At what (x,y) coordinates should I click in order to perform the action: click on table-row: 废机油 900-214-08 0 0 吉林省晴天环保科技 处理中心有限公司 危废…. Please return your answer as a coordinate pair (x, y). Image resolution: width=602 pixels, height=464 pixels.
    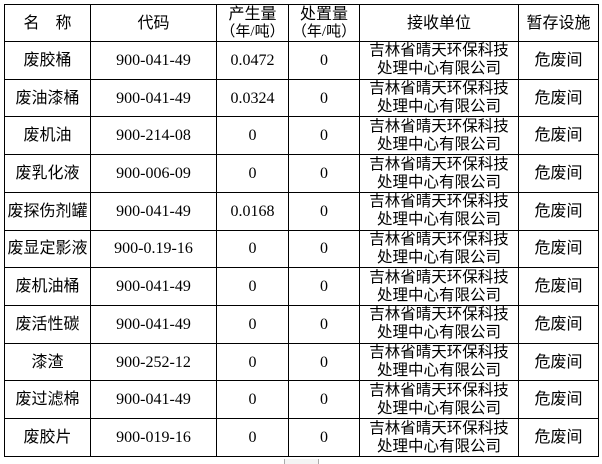
    Looking at the image, I should click on (301, 136).